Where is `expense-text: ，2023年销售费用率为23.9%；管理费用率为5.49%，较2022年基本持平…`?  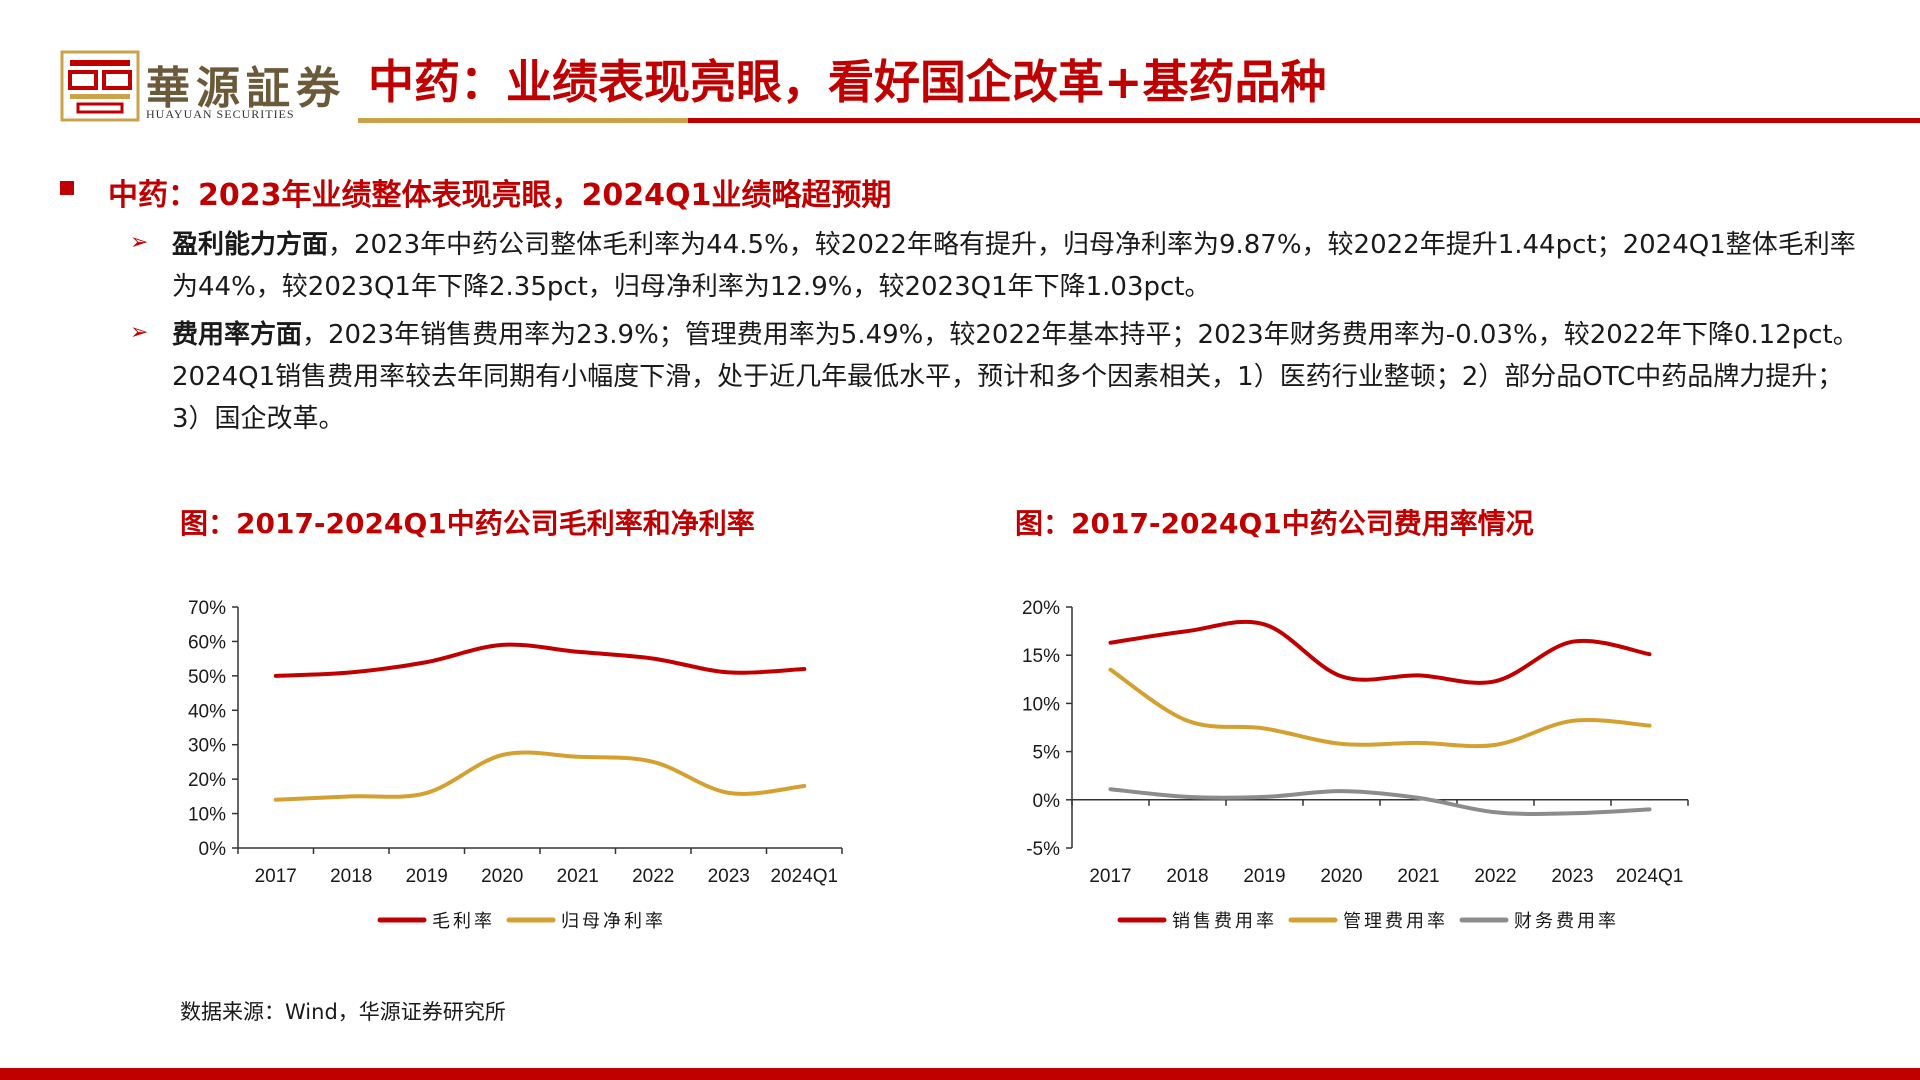
expense-text: ，2023年销售费用率为23.9%；管理费用率为5.49%，较2022年基本持平… is located at coordinates (1015, 377).